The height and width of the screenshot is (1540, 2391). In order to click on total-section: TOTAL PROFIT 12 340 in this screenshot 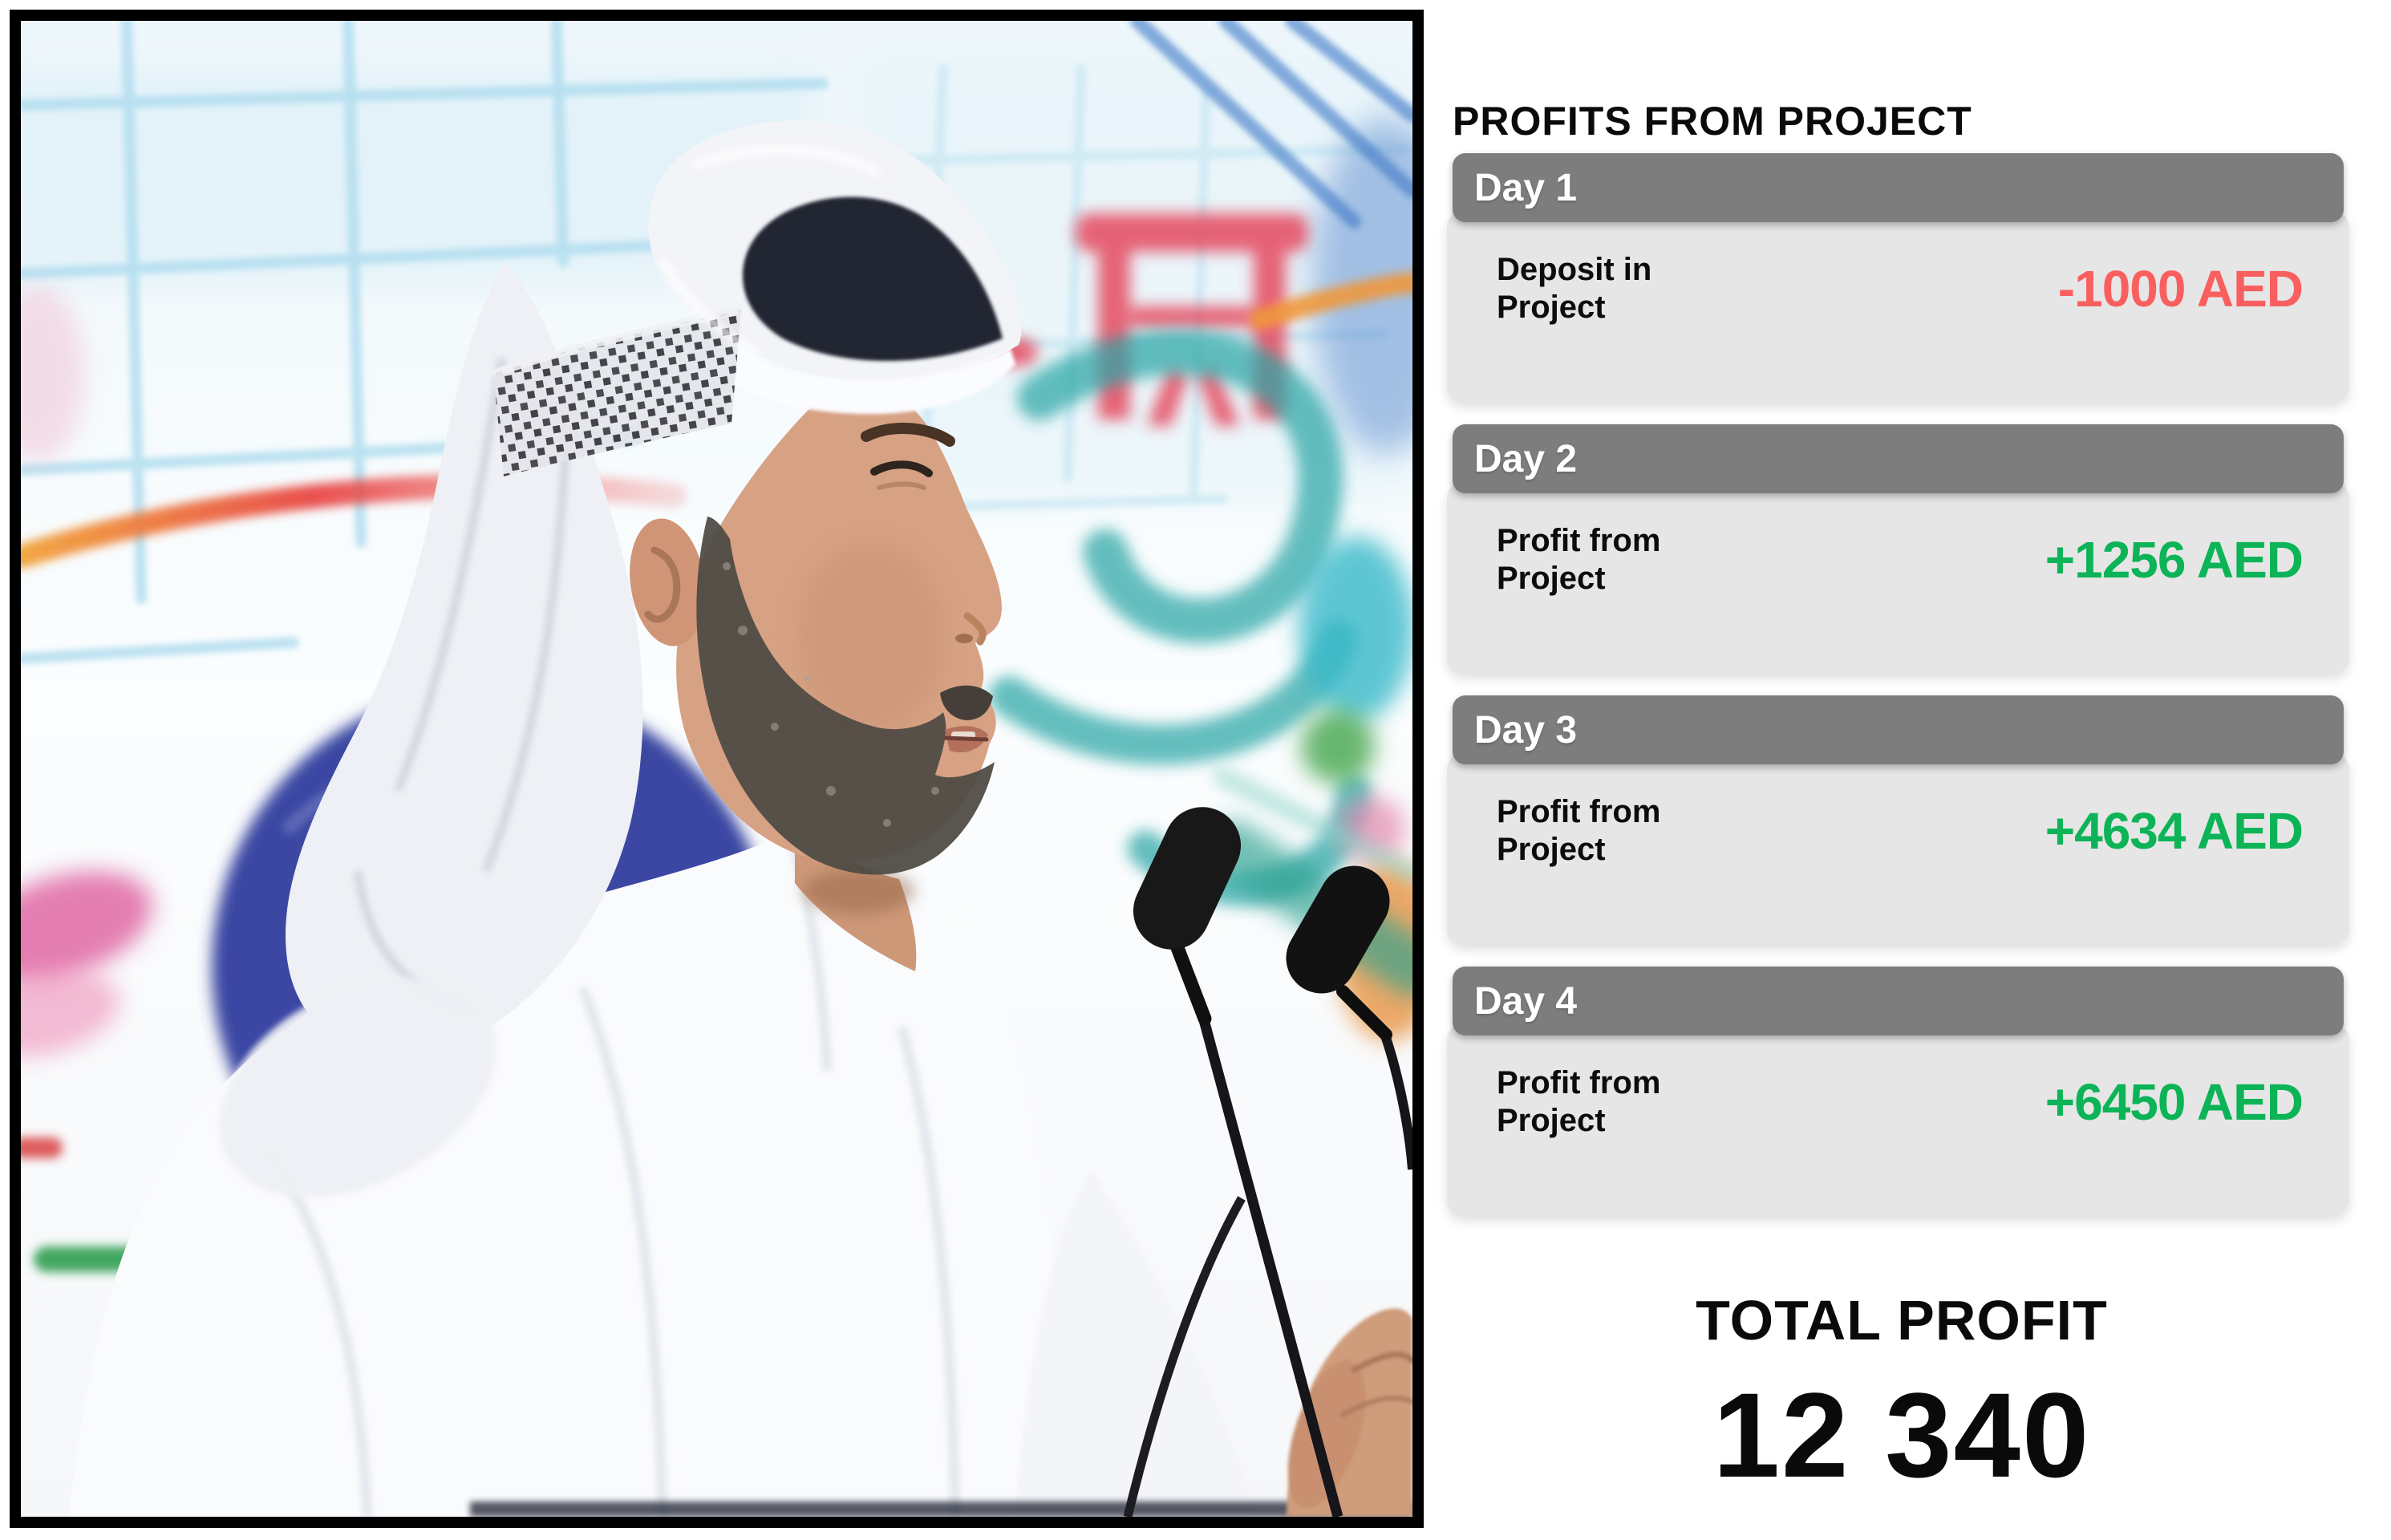, I will do `click(1902, 1391)`.